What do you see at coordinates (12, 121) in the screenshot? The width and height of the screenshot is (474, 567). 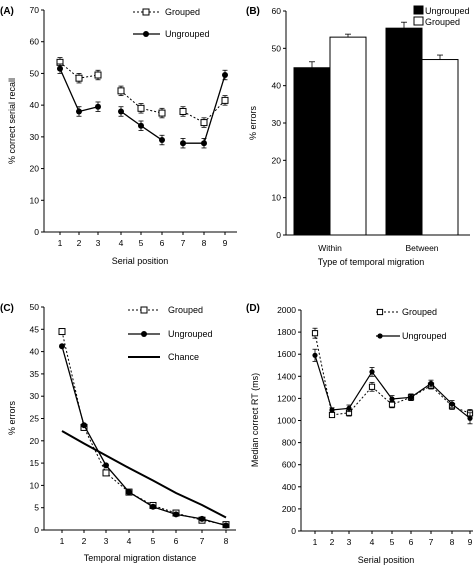 I see `y-axis-label: % correct serial recall` at bounding box center [12, 121].